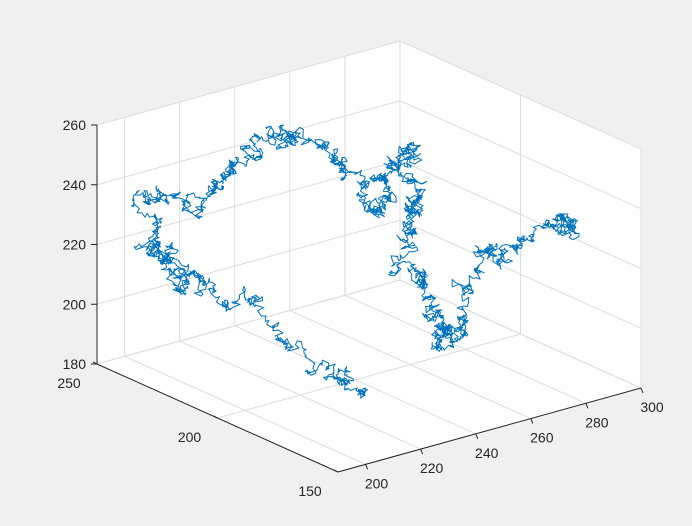 The image size is (692, 526). I want to click on x-axis-line, so click(489, 430).